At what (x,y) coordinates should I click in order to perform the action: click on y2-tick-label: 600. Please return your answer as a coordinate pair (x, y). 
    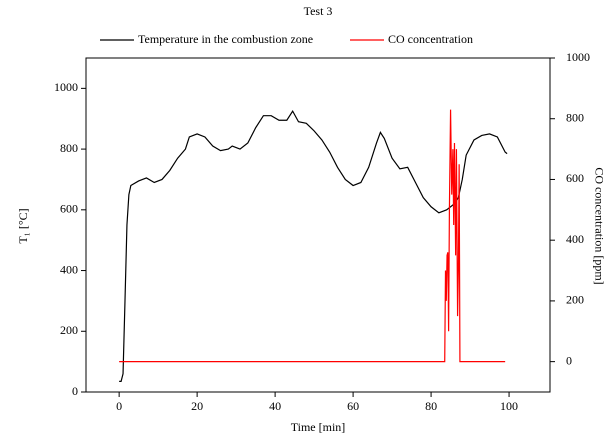
    Looking at the image, I should click on (575, 178).